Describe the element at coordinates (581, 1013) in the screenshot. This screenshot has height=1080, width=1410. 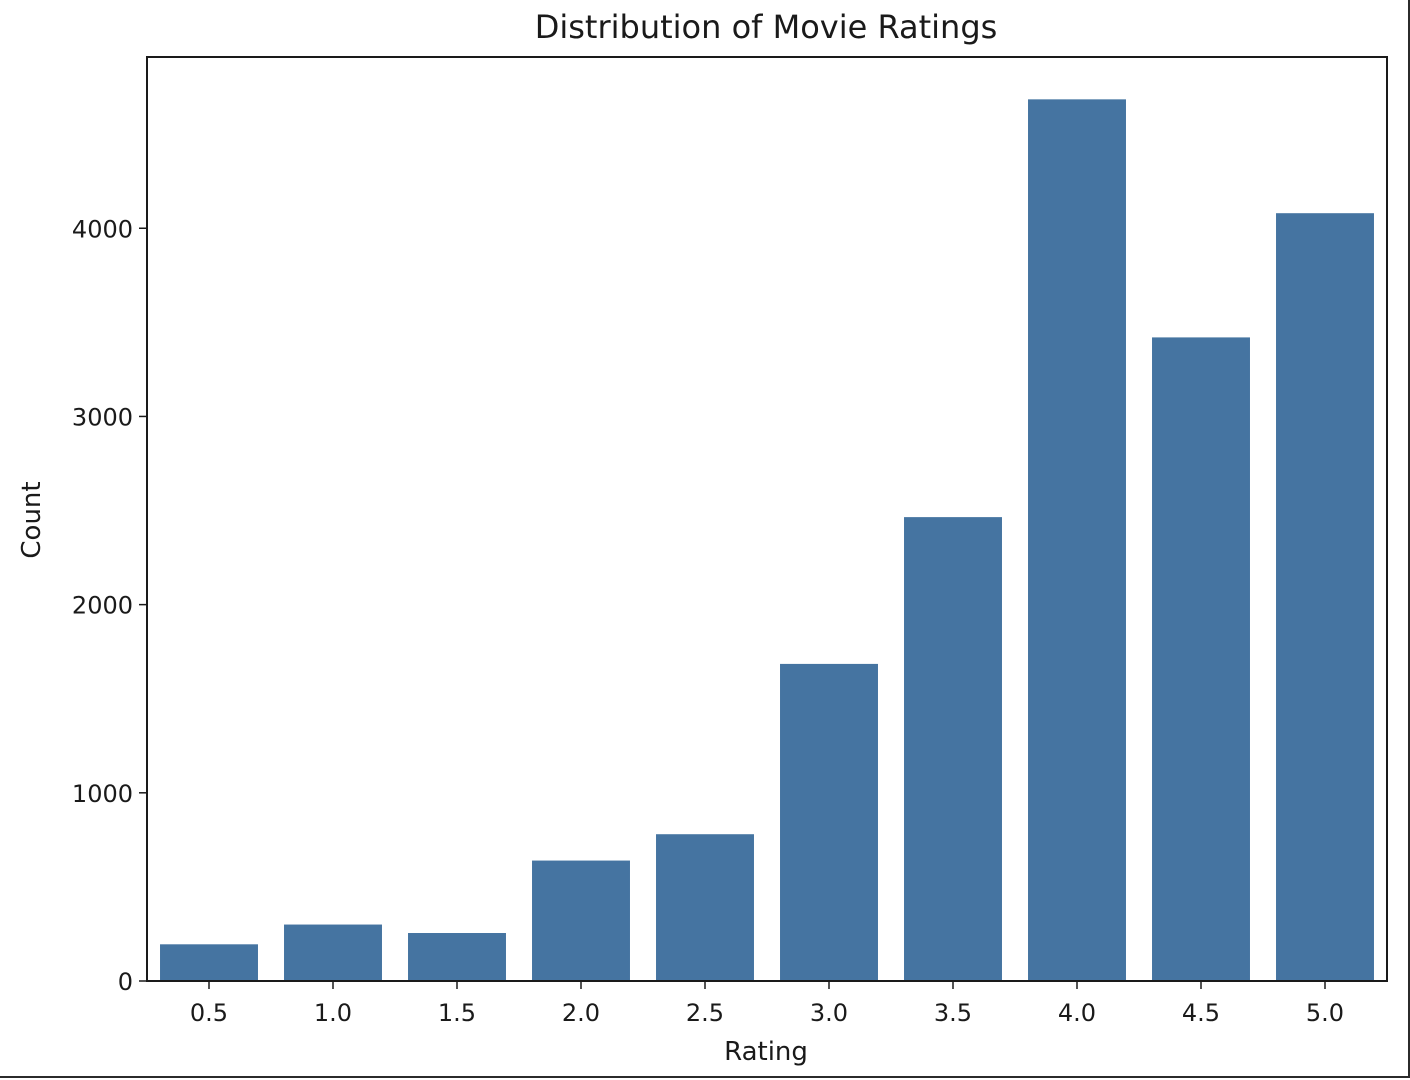
I see `x-tick-label: 2.0` at that location.